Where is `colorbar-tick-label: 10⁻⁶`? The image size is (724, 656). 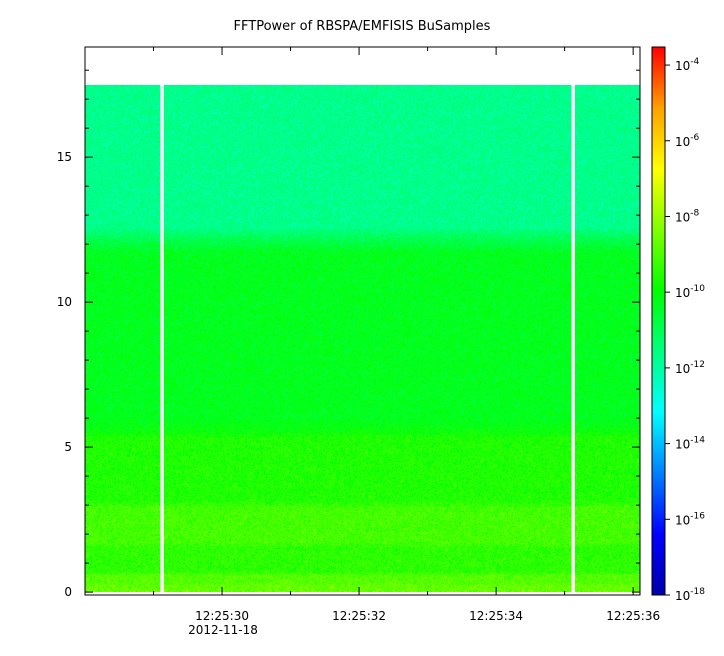 colorbar-tick-label: 10⁻⁶ is located at coordinates (687, 141).